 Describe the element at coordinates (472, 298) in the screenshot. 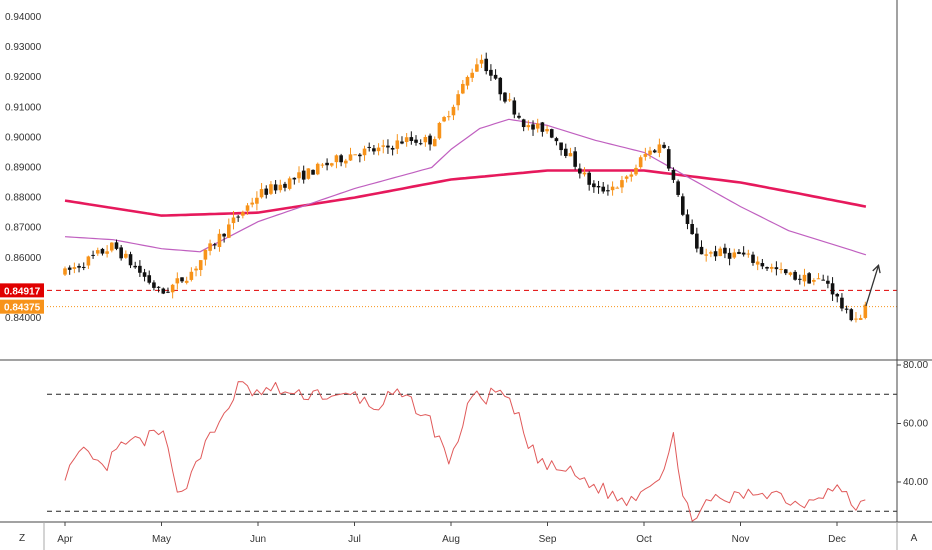

I see `price-levels` at that location.